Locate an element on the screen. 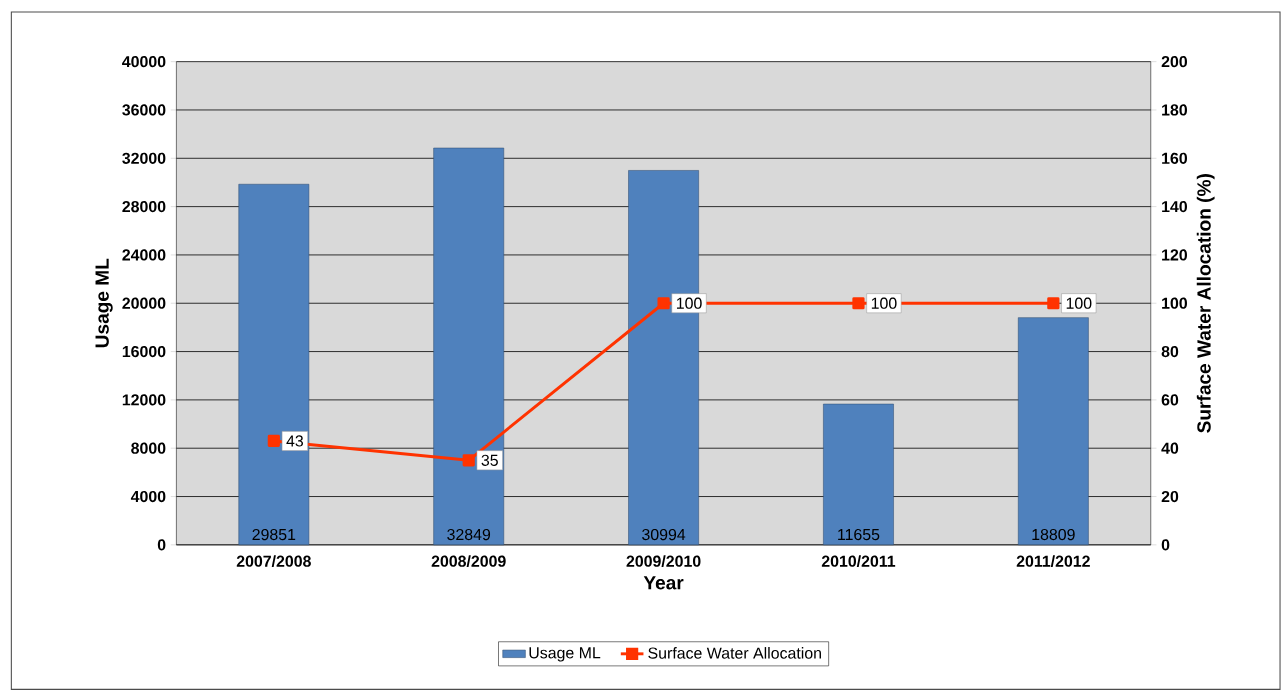  y-axis-title: Usage ML is located at coordinates (104, 303).